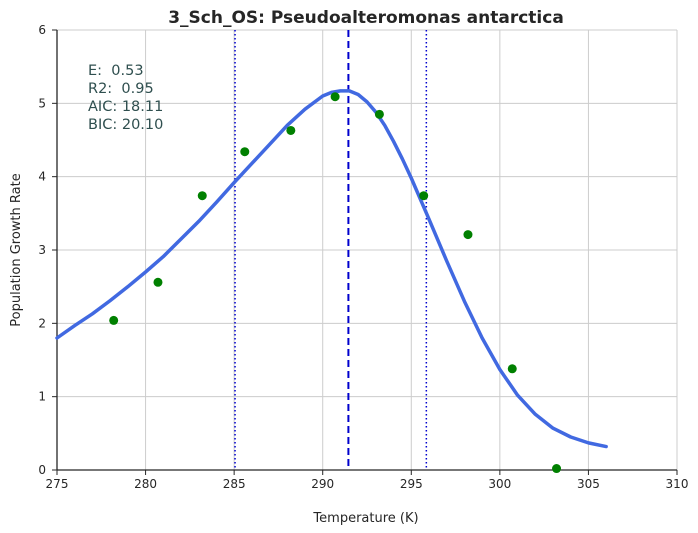 The height and width of the screenshot is (533, 698). Describe the element at coordinates (42, 470) in the screenshot. I see `y-tick-label: 0` at that location.